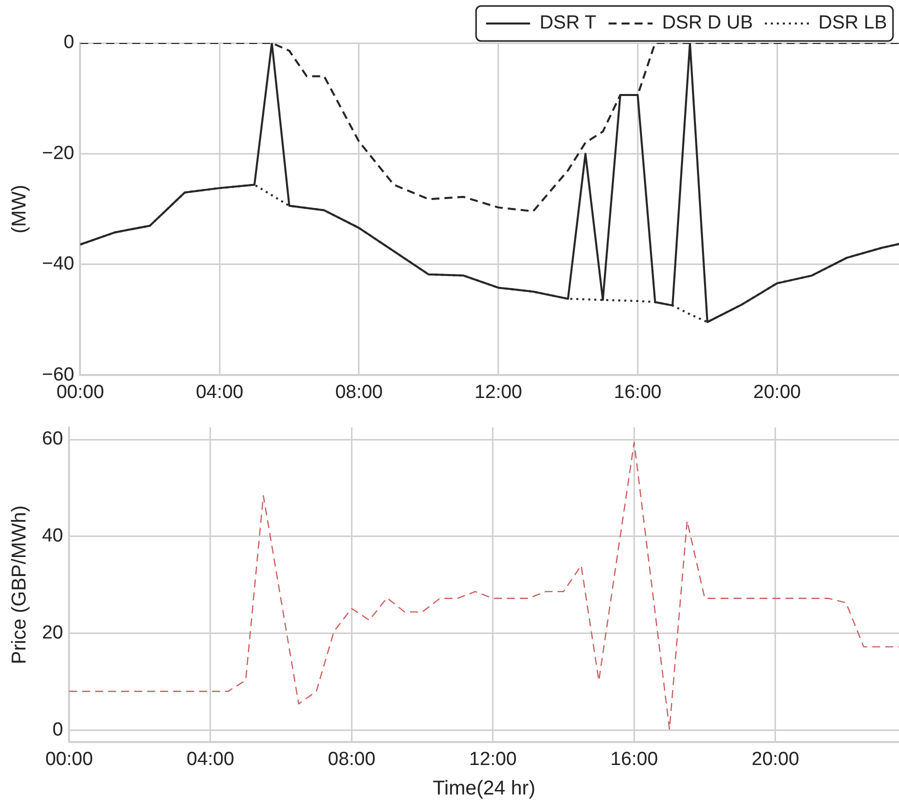 This screenshot has width=899, height=807. What do you see at coordinates (53, 439) in the screenshot?
I see `y-tick-label: 60` at bounding box center [53, 439].